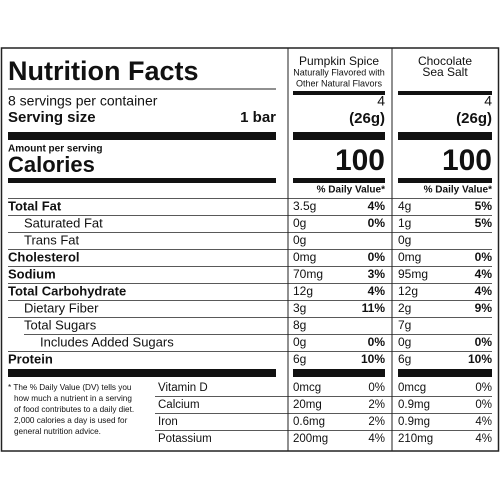 The width and height of the screenshot is (500, 500). What do you see at coordinates (107, 341) in the screenshot?
I see `nutrient-label: Includes Added Sugars` at bounding box center [107, 341].